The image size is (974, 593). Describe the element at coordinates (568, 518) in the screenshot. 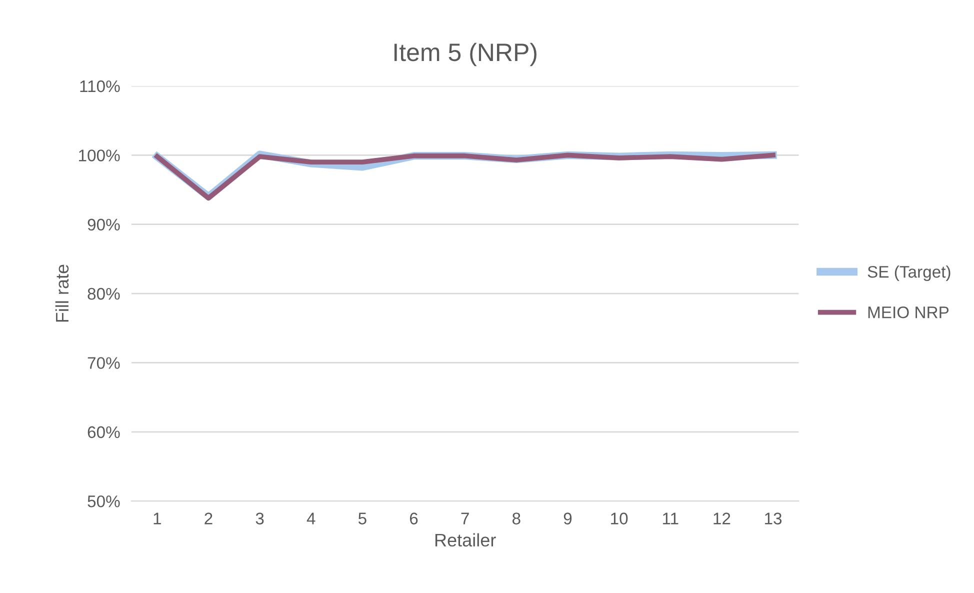

I see `x-tick-label: 9` at that location.